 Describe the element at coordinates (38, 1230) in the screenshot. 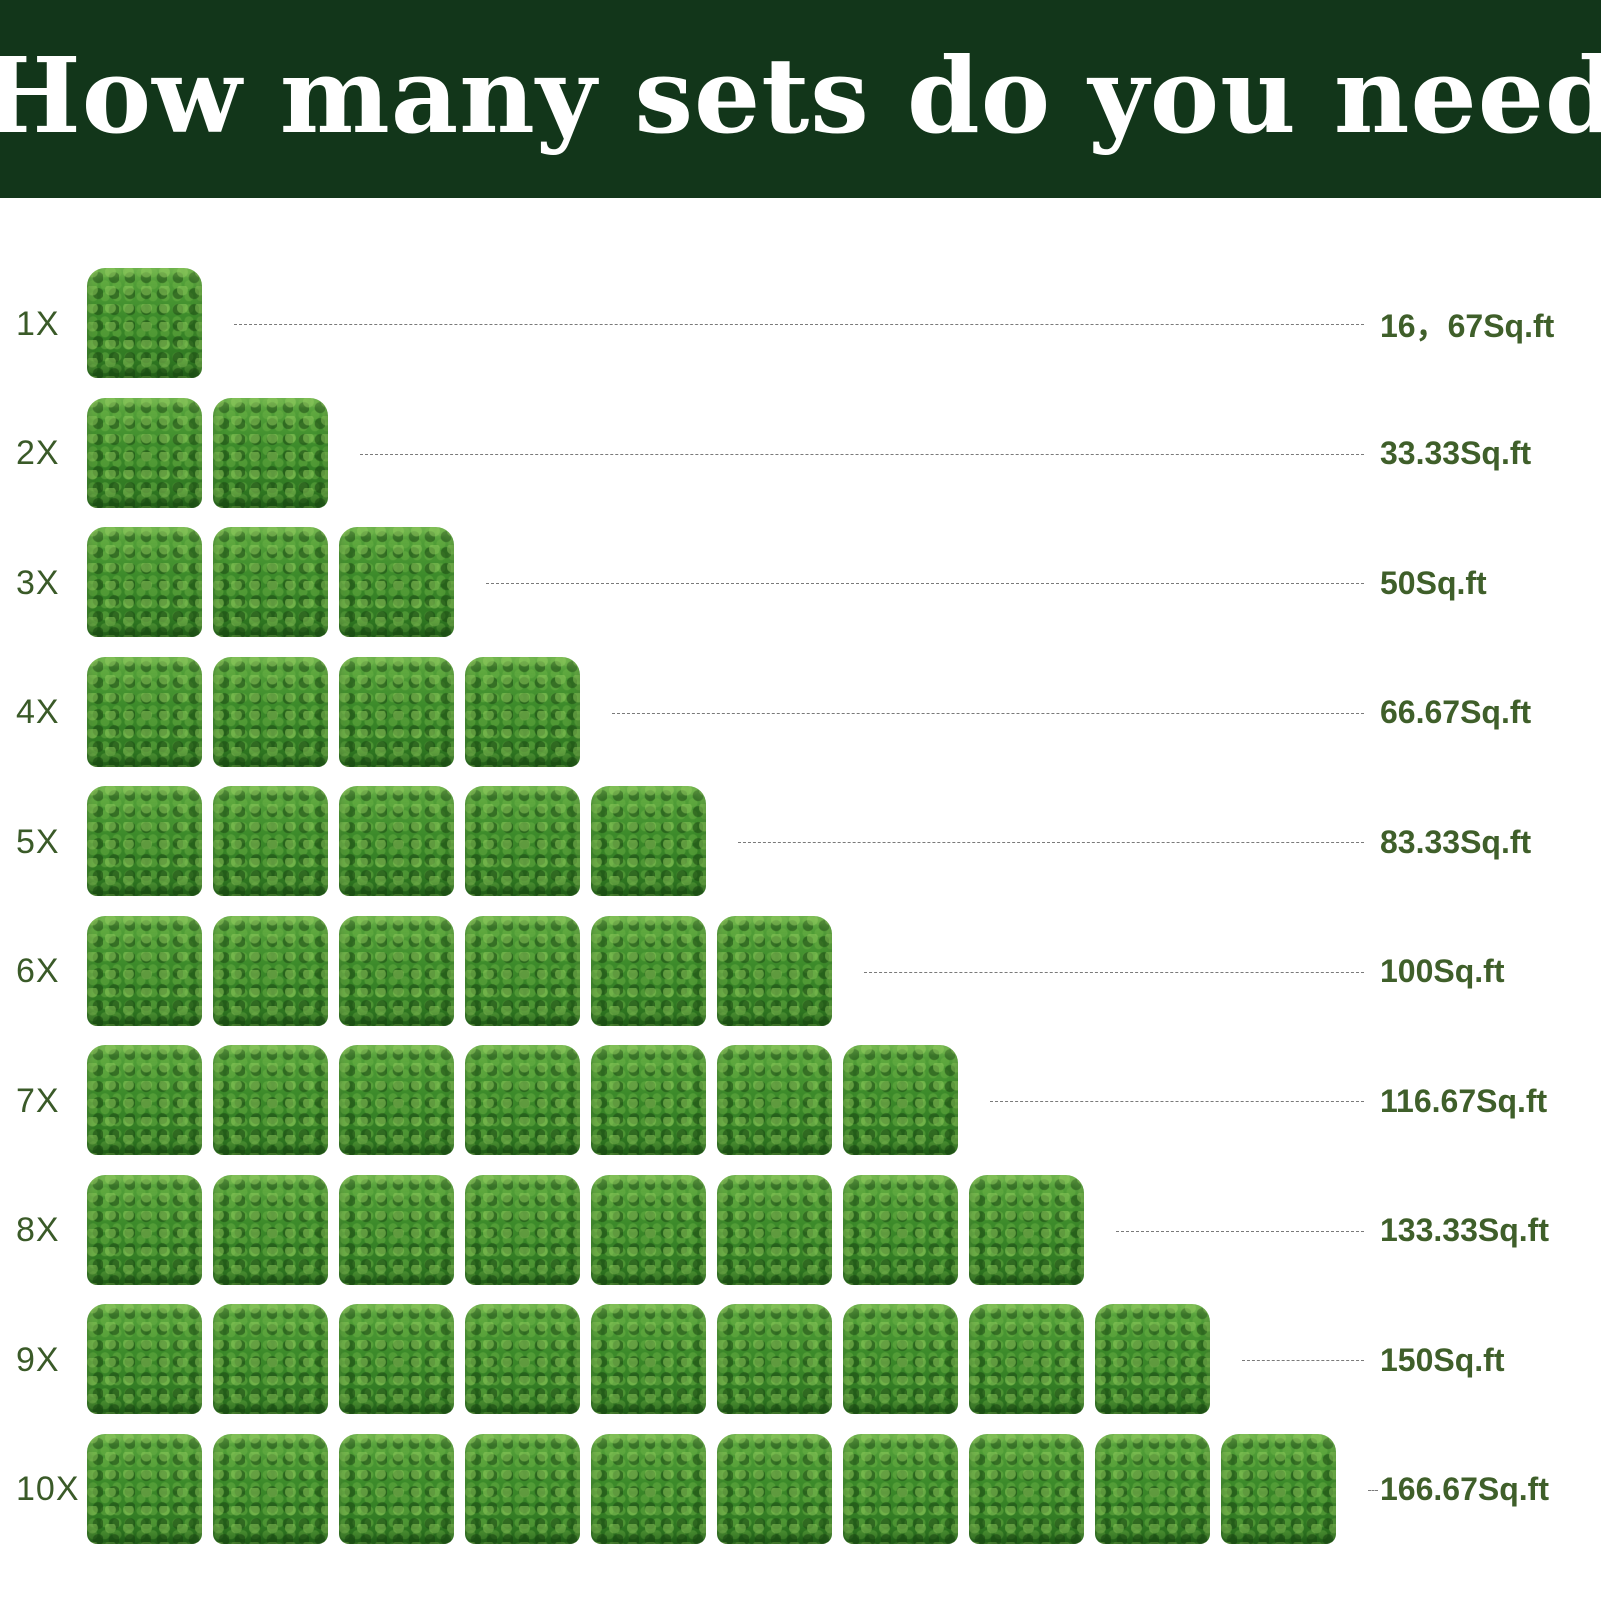

I see `set-count-label: 8X` at that location.